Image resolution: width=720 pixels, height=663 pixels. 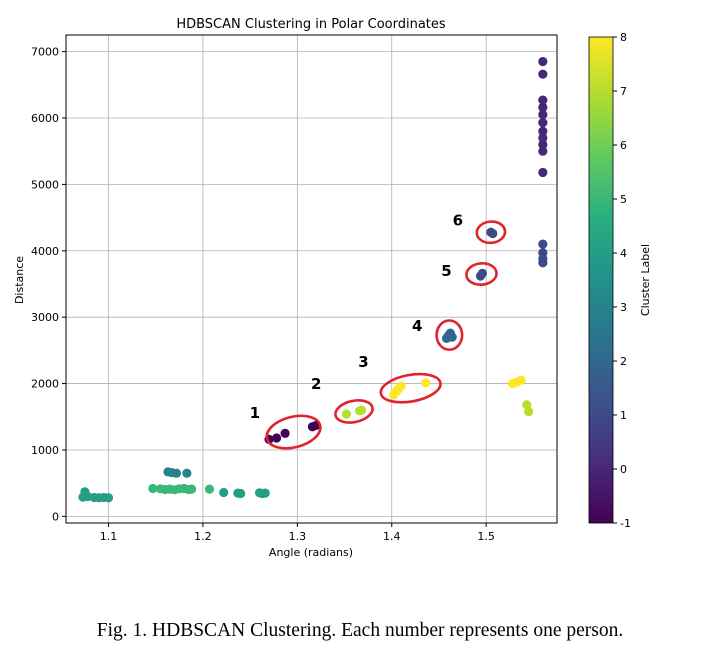 What do you see at coordinates (45, 384) in the screenshot?
I see `y-tick-label: 2000` at bounding box center [45, 384].